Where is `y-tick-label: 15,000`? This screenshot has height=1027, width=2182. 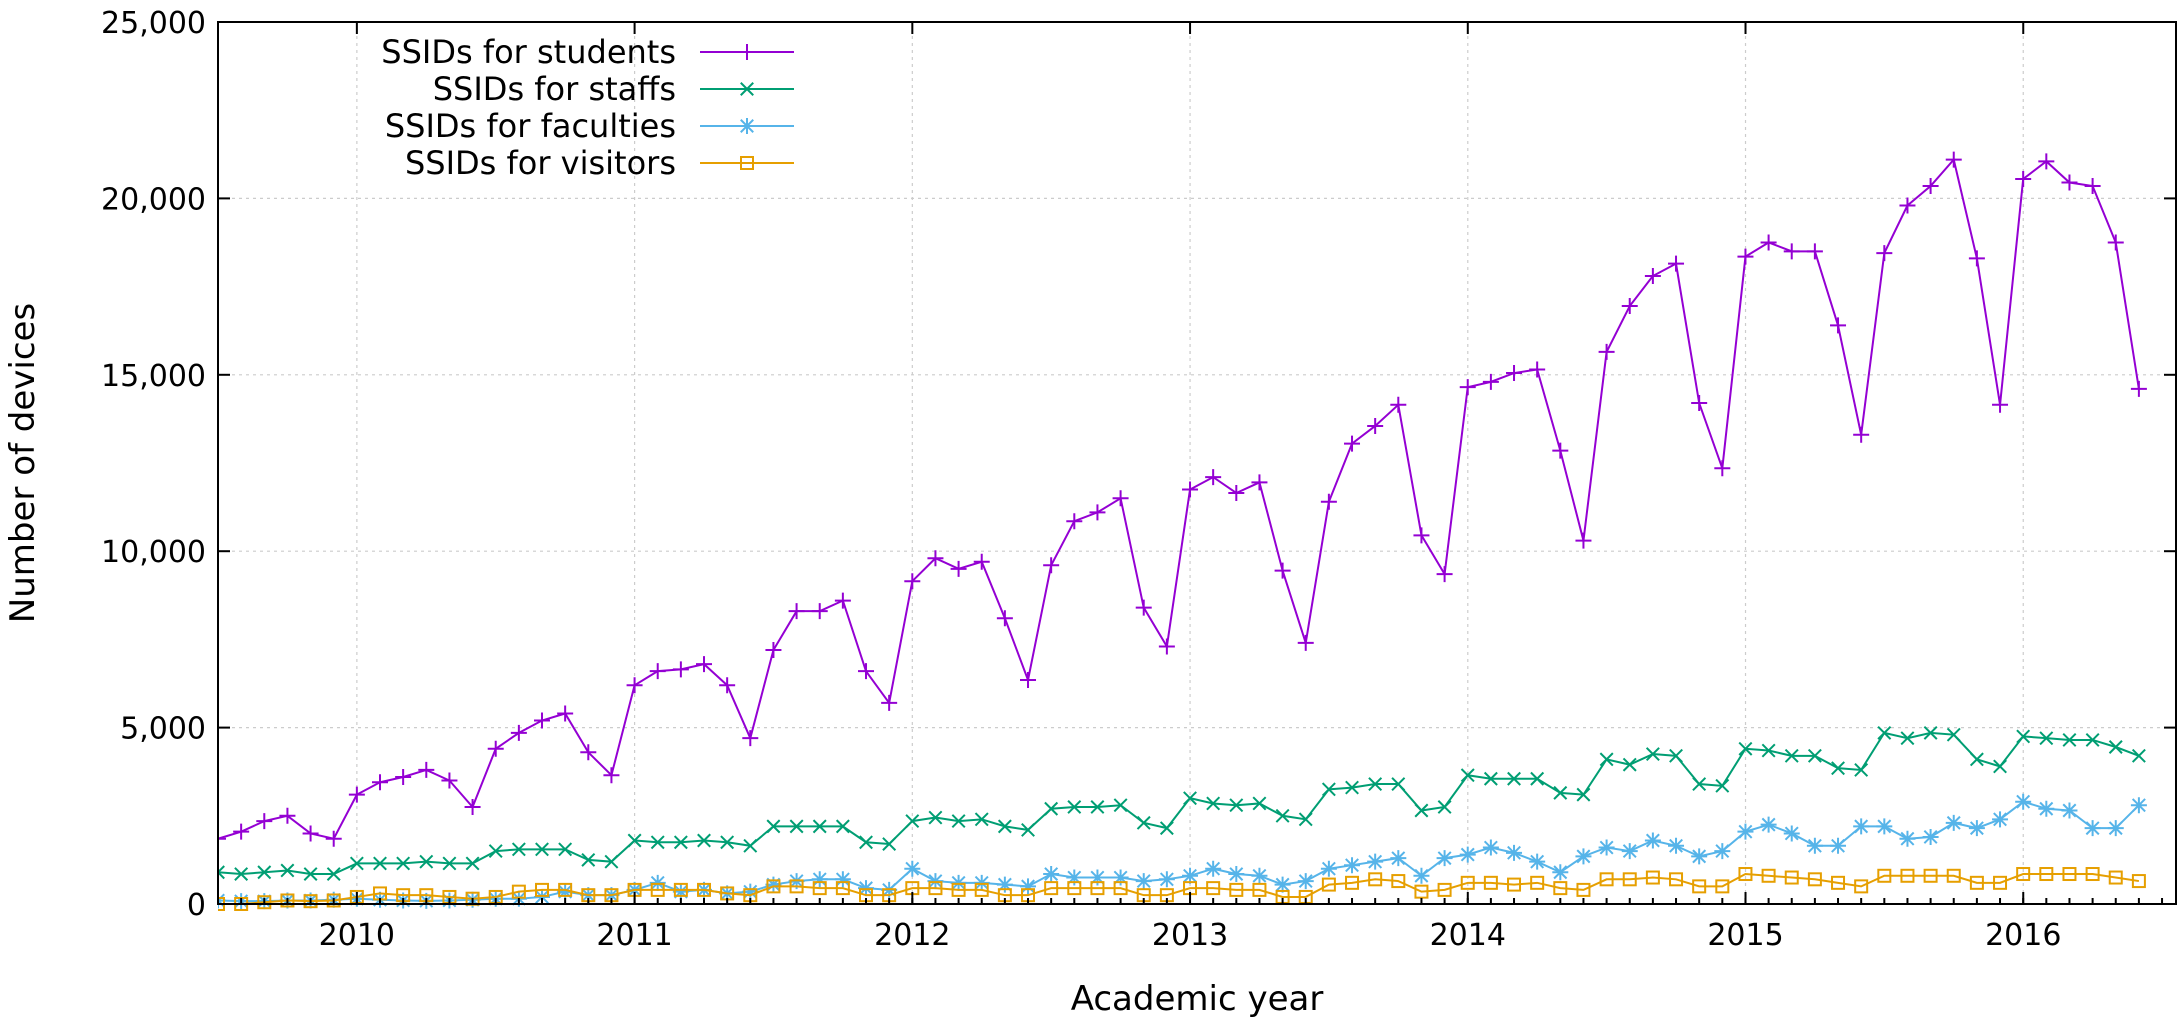 y-tick-label: 15,000 is located at coordinates (153, 376).